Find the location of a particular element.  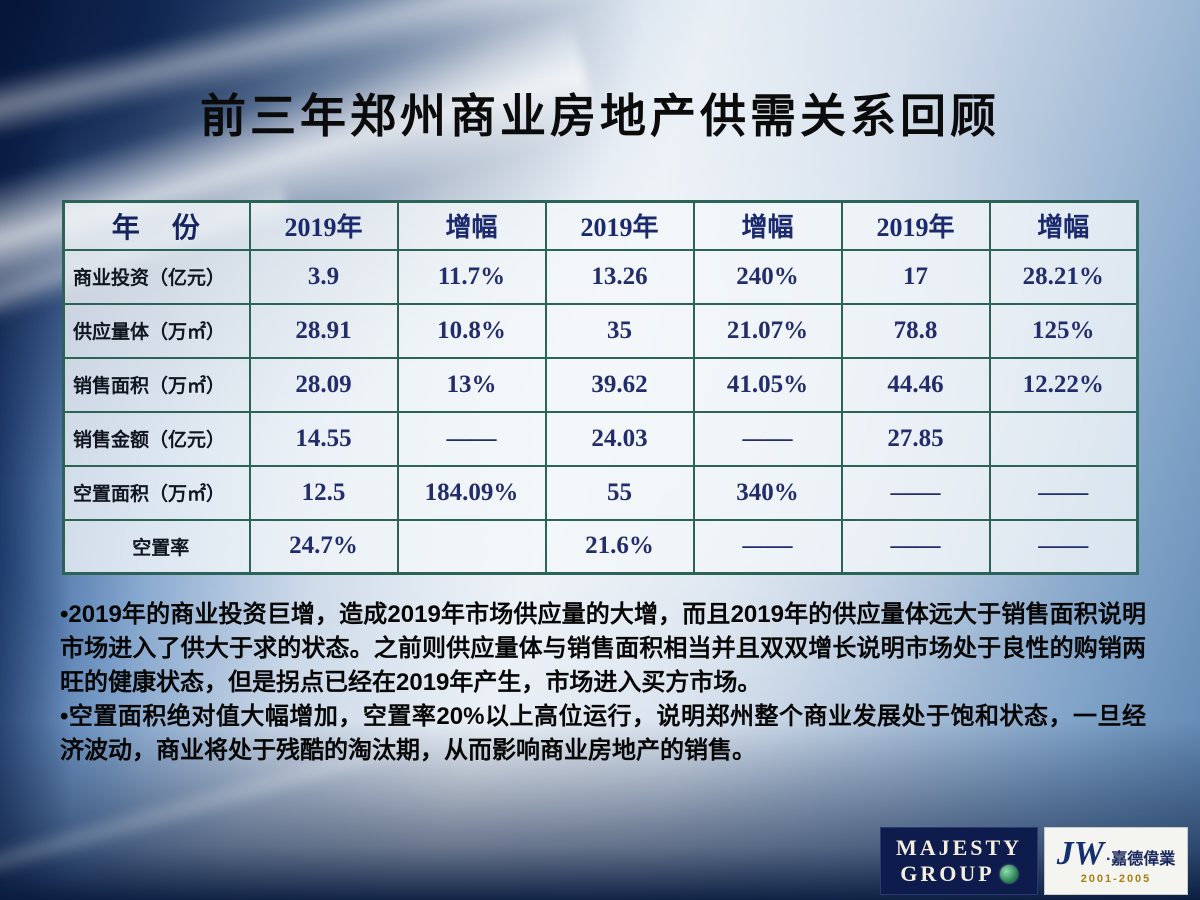

row-label: 空置率 is located at coordinates (156, 546).